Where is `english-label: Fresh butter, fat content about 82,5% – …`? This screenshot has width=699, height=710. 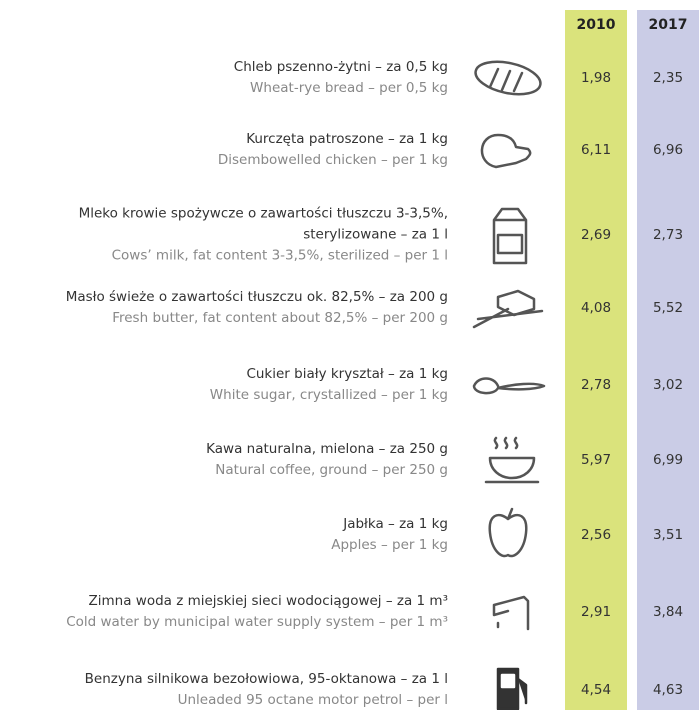 english-label: Fresh butter, fat content about 82,5% – … is located at coordinates (280, 318).